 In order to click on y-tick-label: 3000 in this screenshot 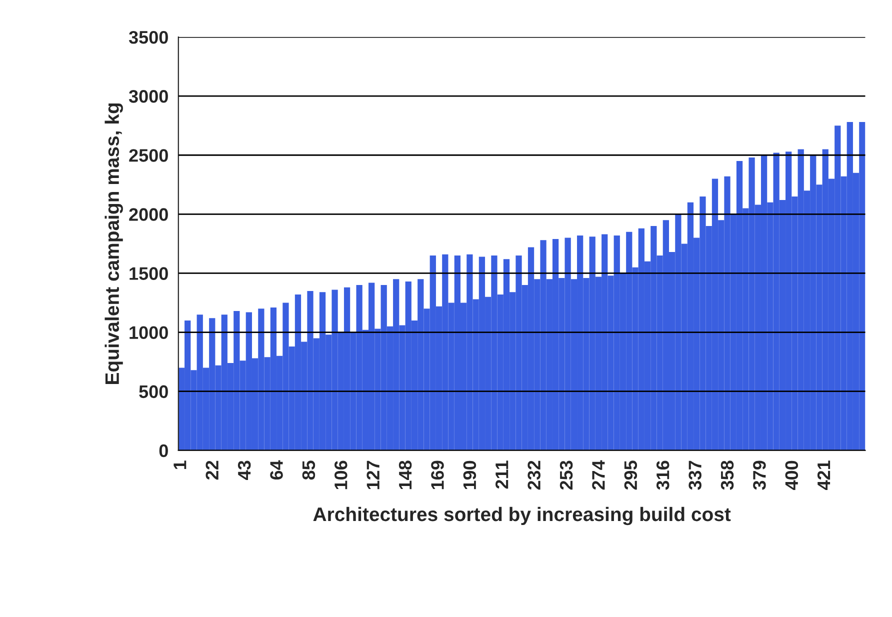, I will do `click(148, 96)`.